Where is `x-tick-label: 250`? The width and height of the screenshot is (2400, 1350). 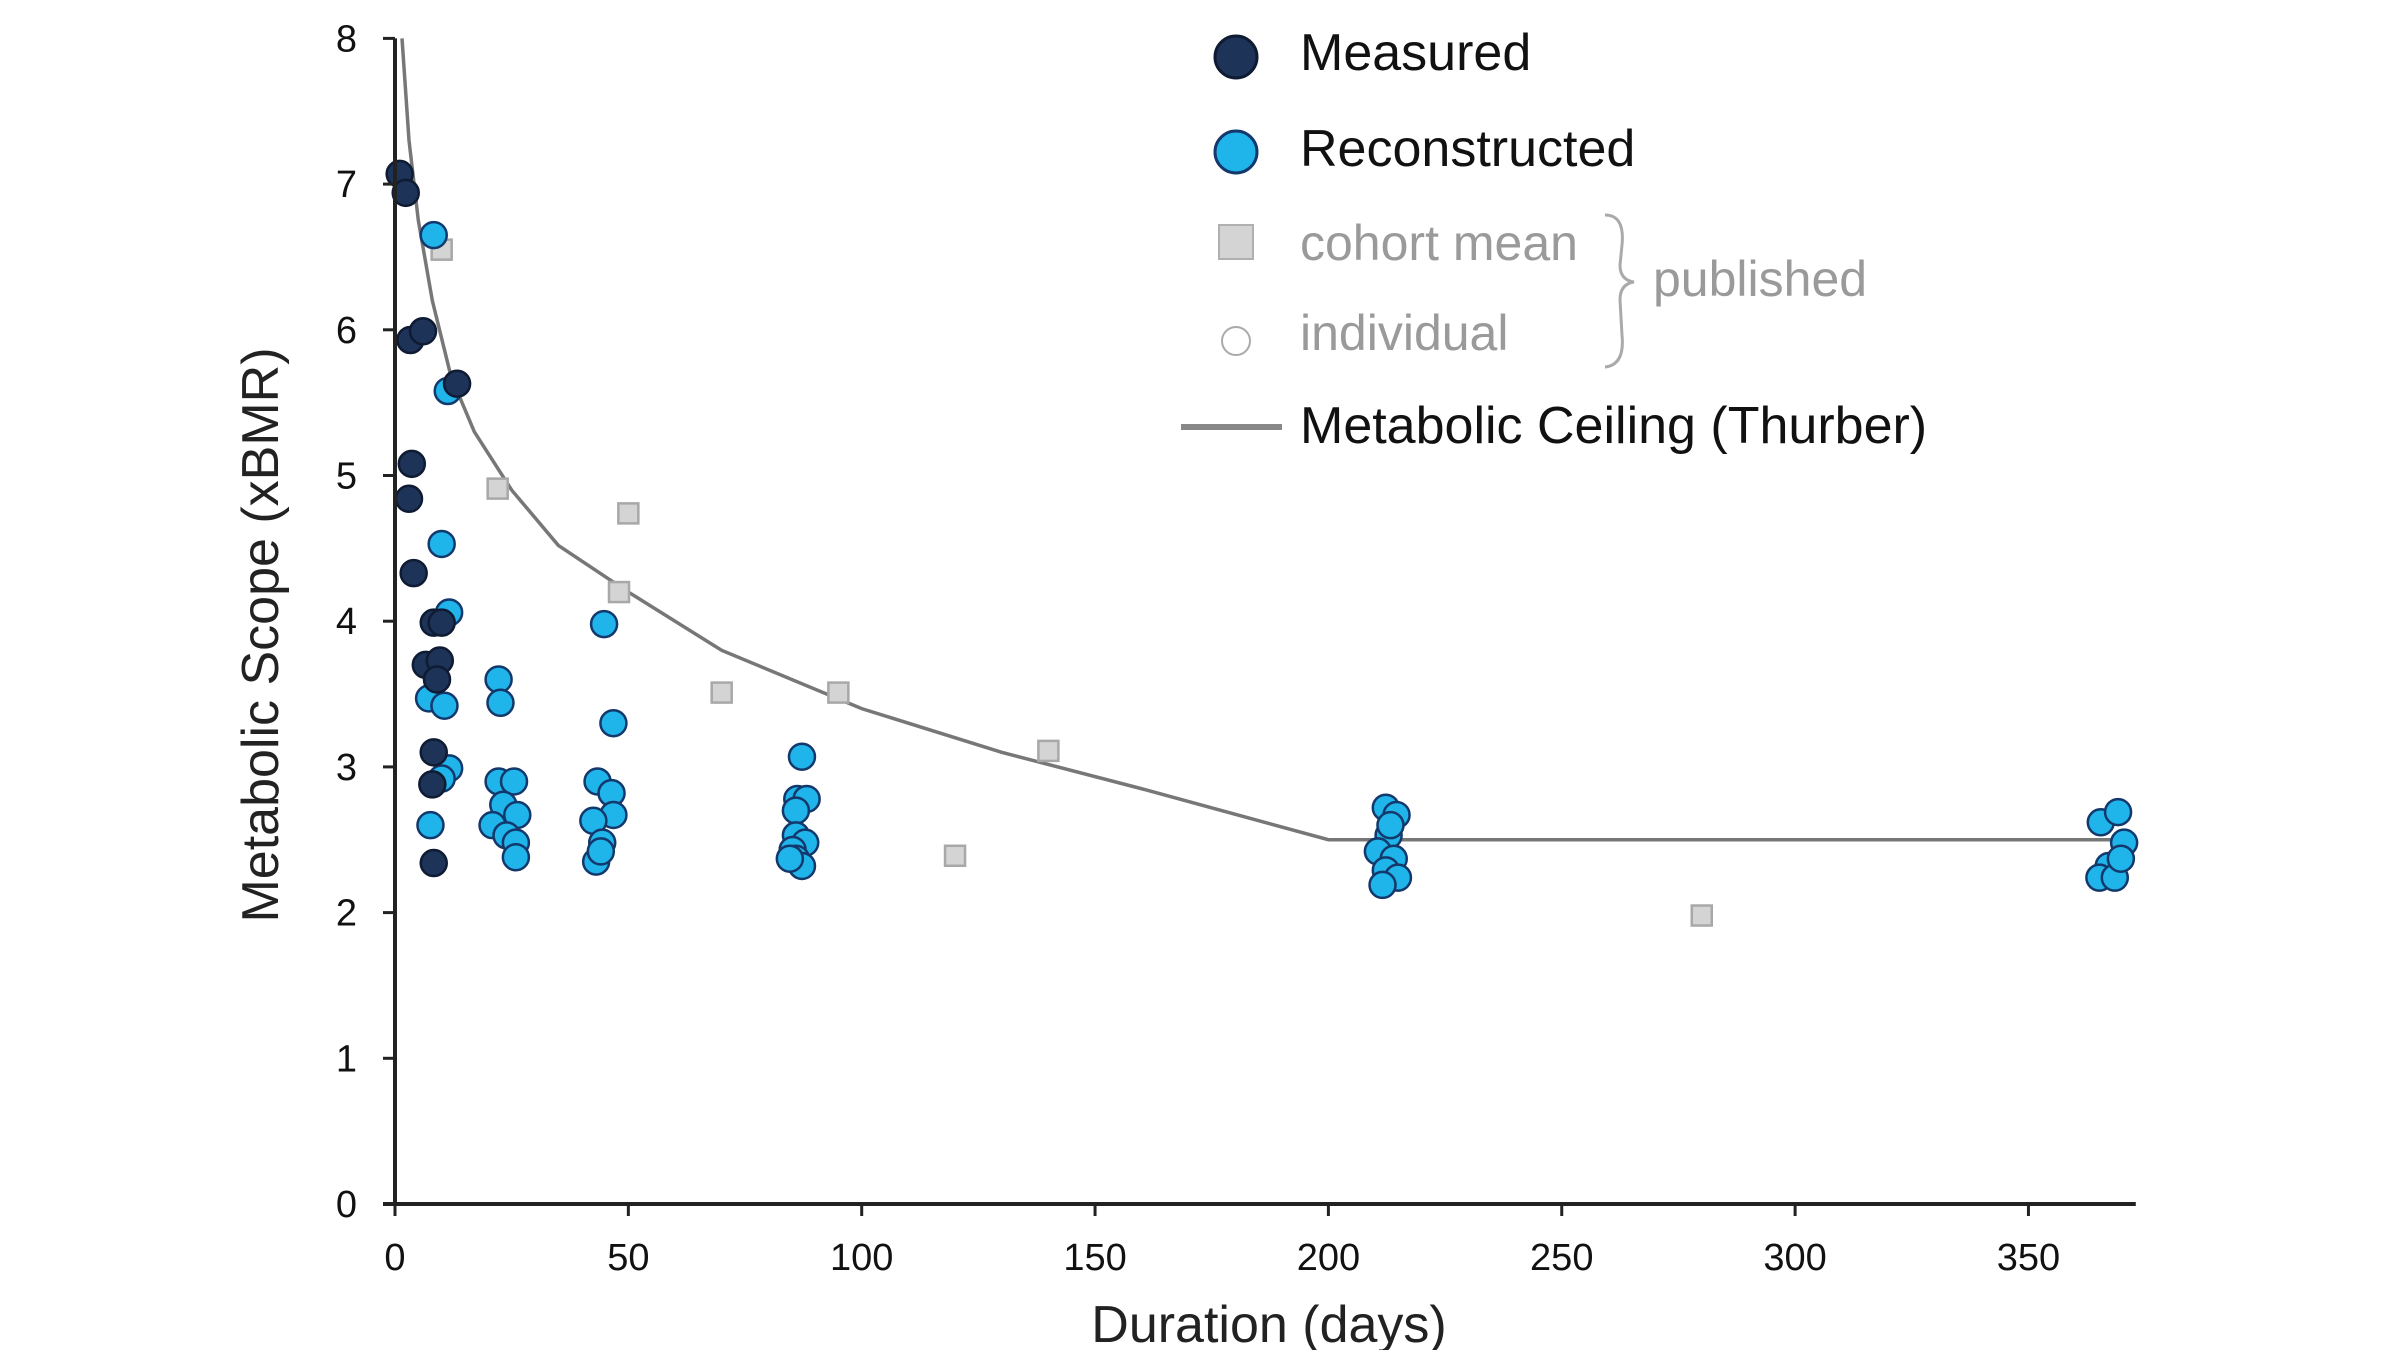 x-tick-label: 250 is located at coordinates (1561, 1258).